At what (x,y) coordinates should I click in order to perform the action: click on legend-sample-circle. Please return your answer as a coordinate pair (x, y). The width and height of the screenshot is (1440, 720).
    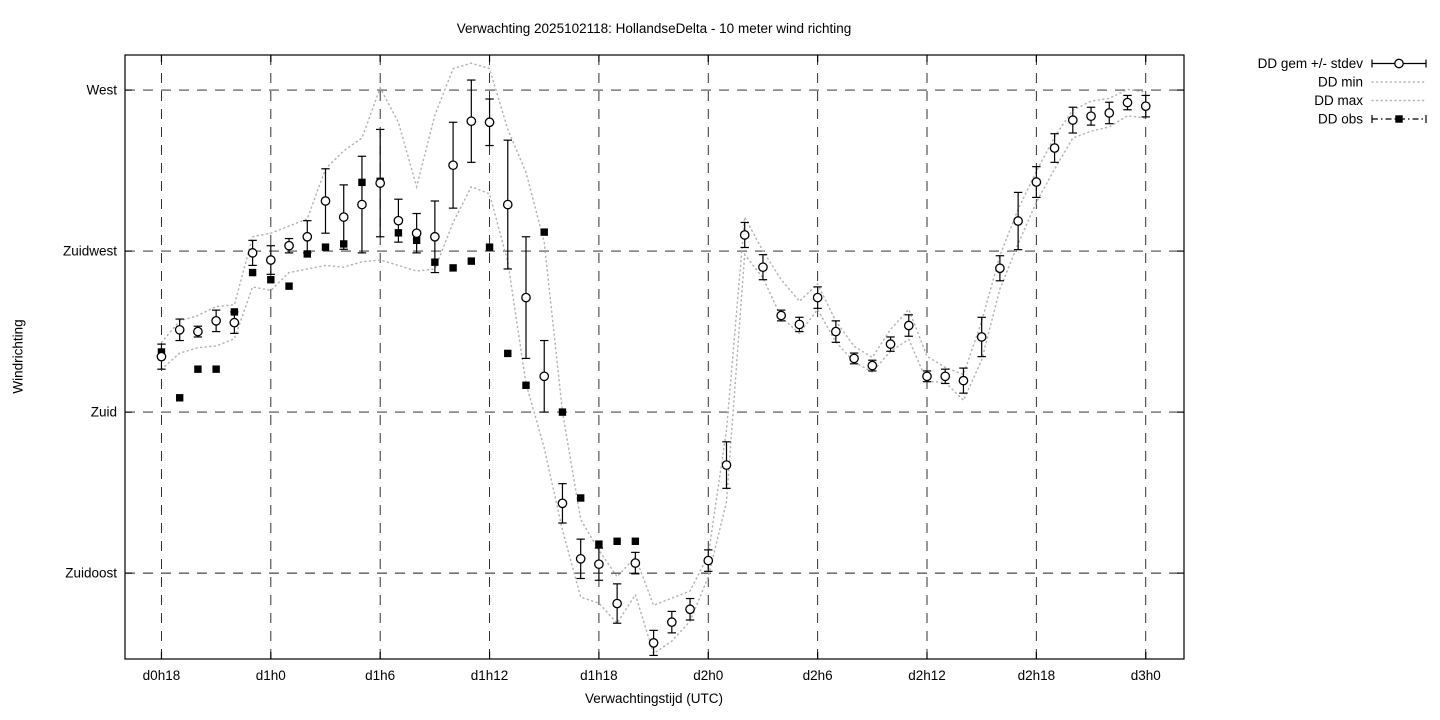
    Looking at the image, I should click on (1399, 63).